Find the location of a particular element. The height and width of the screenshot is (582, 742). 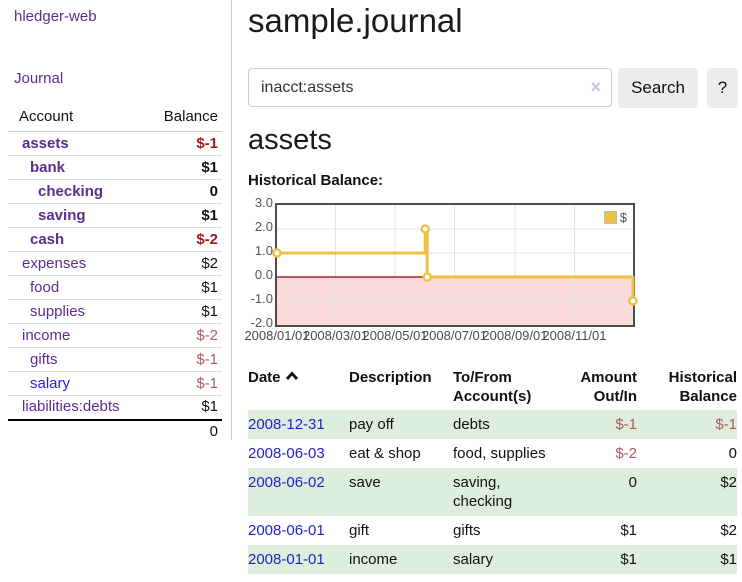

app-title-link: hledger-web is located at coordinates (55, 16).